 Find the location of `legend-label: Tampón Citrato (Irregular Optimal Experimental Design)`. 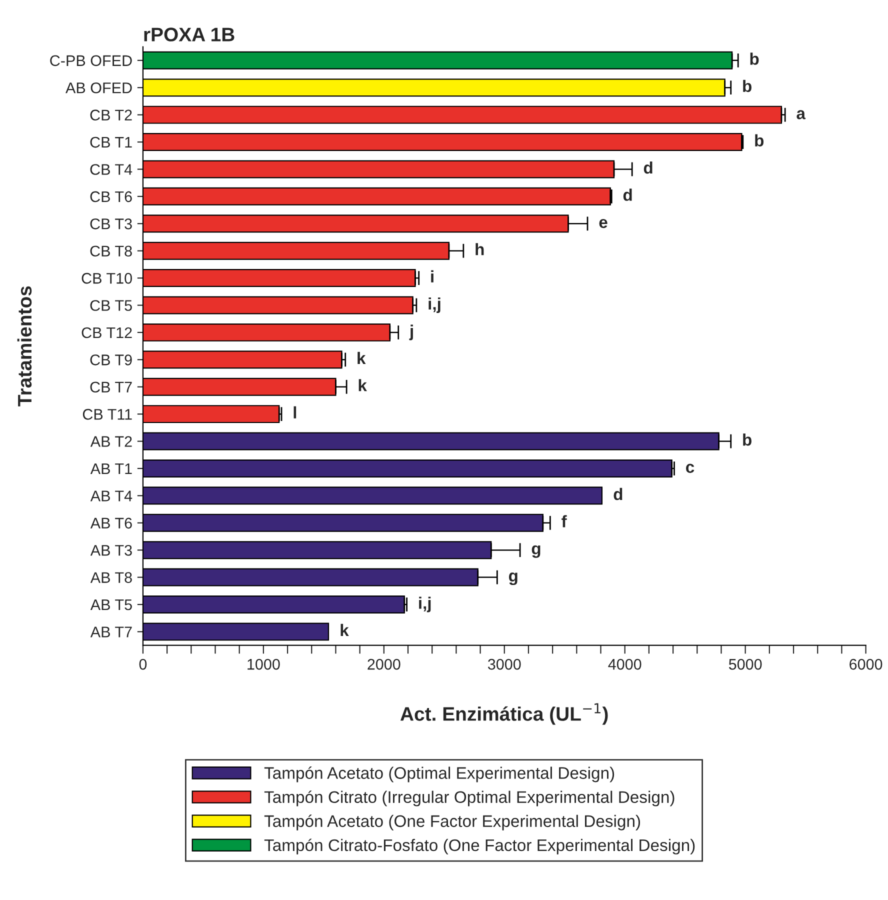

legend-label: Tampón Citrato (Irregular Optimal Experimental Design) is located at coordinates (469, 798).